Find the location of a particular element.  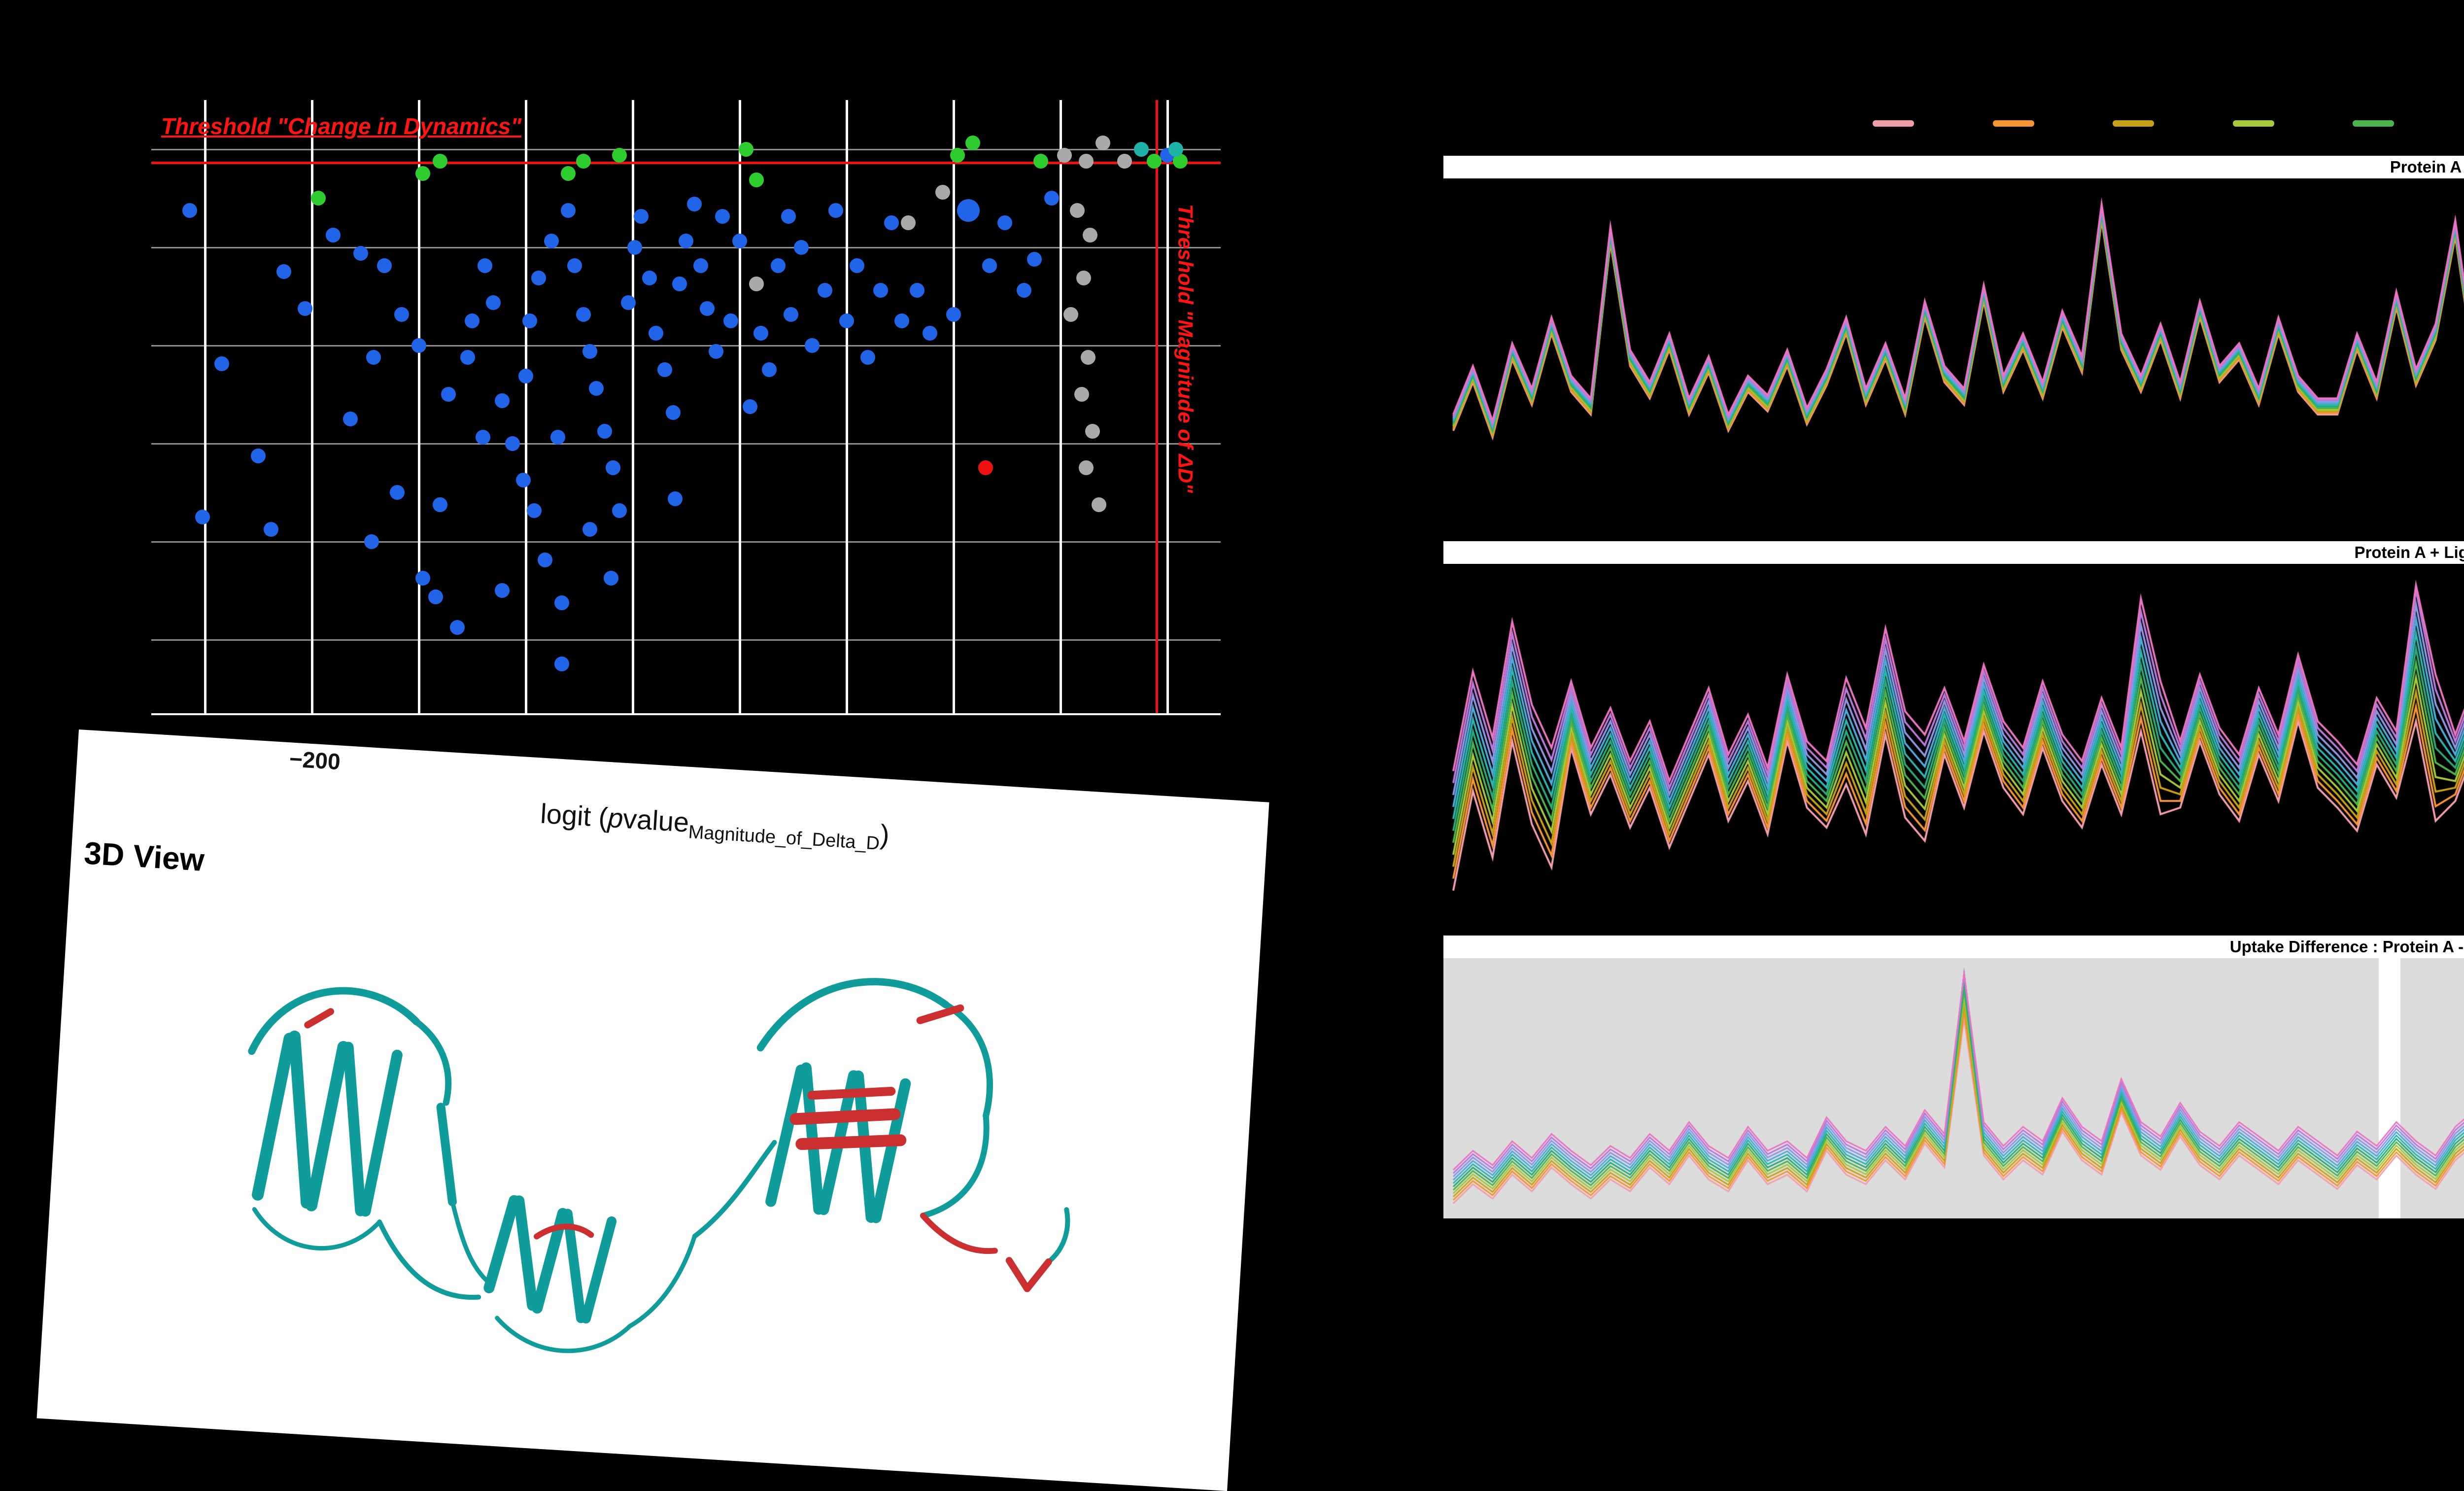

x-axis-title-prefix: logit ( is located at coordinates (574, 815).